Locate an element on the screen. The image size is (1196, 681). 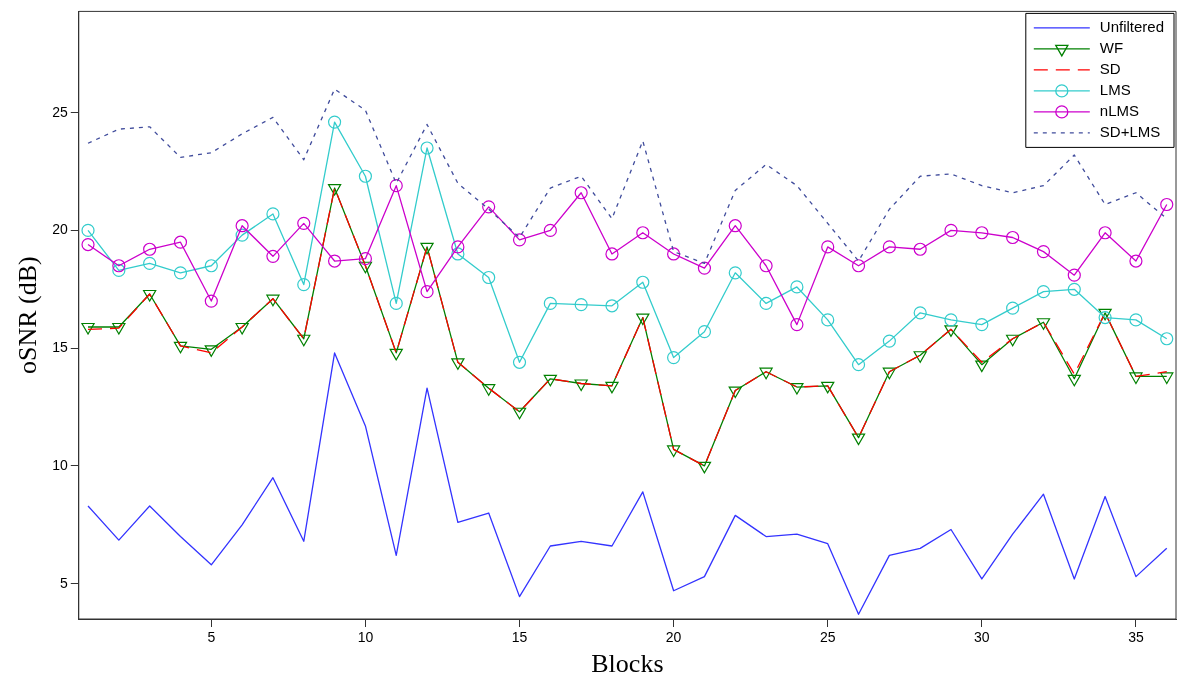
x-tick-label: 5 is located at coordinates (211, 637).